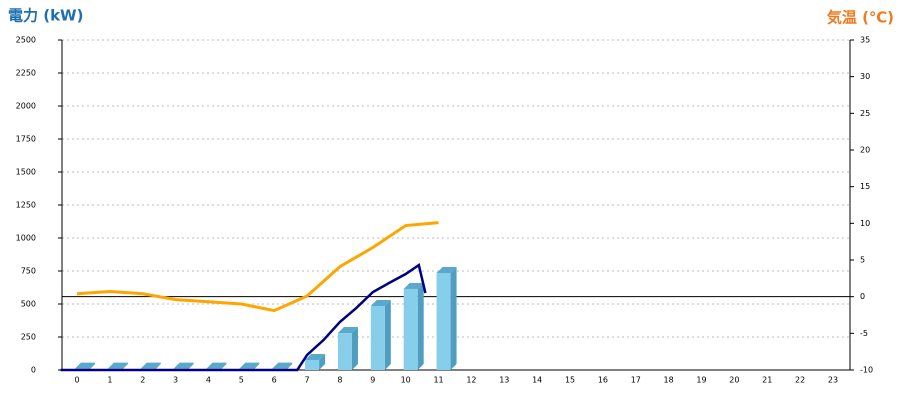 The height and width of the screenshot is (404, 900). Describe the element at coordinates (865, 223) in the screenshot. I see `y2-tick-label: 10` at that location.